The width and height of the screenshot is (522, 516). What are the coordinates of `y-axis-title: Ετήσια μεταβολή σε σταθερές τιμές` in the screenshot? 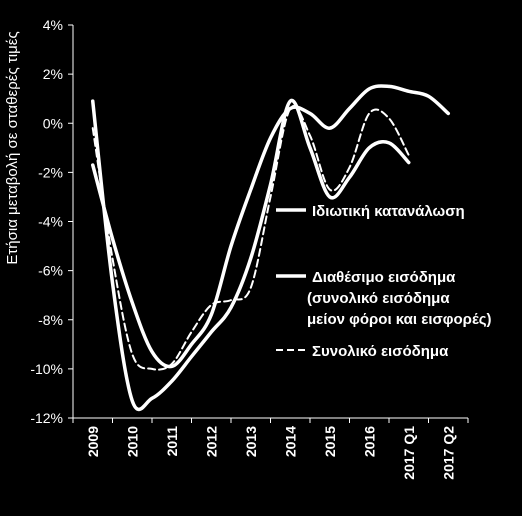 It's located at (12, 147).